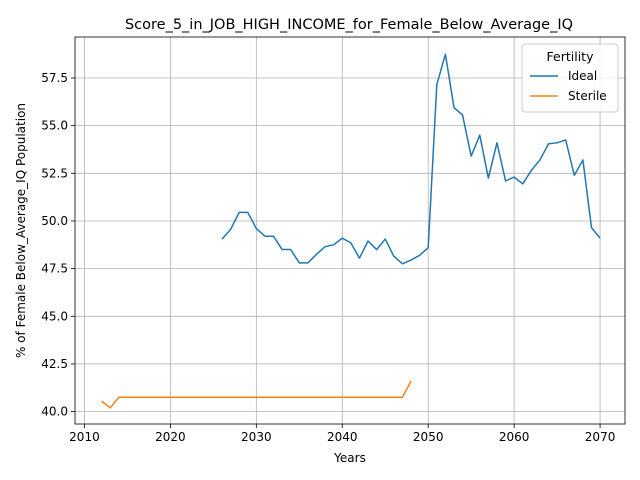 The height and width of the screenshot is (480, 640). Describe the element at coordinates (84, 437) in the screenshot. I see `x-tick-label: 2010` at that location.